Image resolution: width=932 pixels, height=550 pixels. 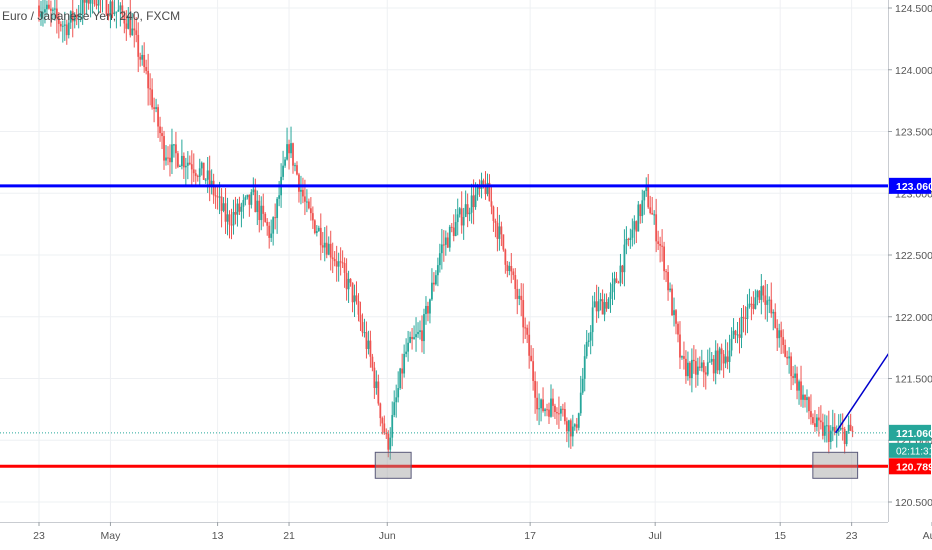 I want to click on x-tick-label: 13, so click(x=218, y=536).